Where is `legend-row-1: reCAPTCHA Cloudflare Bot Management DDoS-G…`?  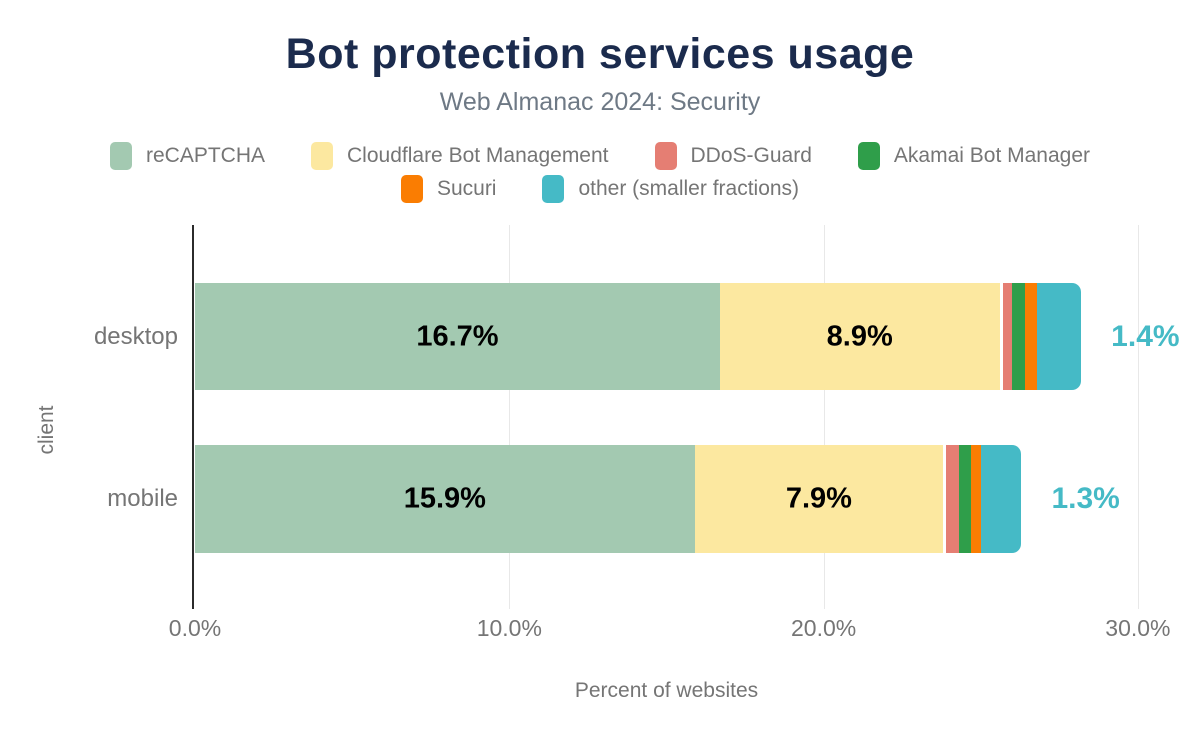 legend-row-1: reCAPTCHA Cloudflare Bot Management DDoS-G… is located at coordinates (600, 156).